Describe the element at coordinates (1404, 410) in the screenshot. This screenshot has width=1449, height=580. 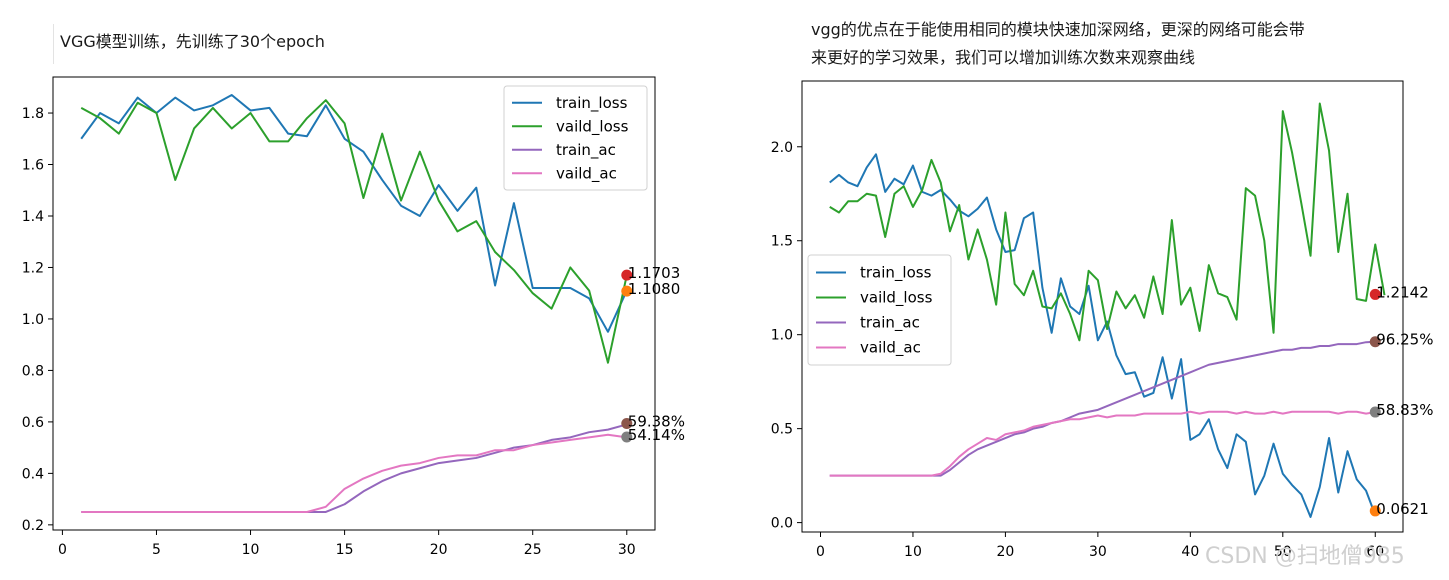
I see `end-label-3: 58.83%` at that location.